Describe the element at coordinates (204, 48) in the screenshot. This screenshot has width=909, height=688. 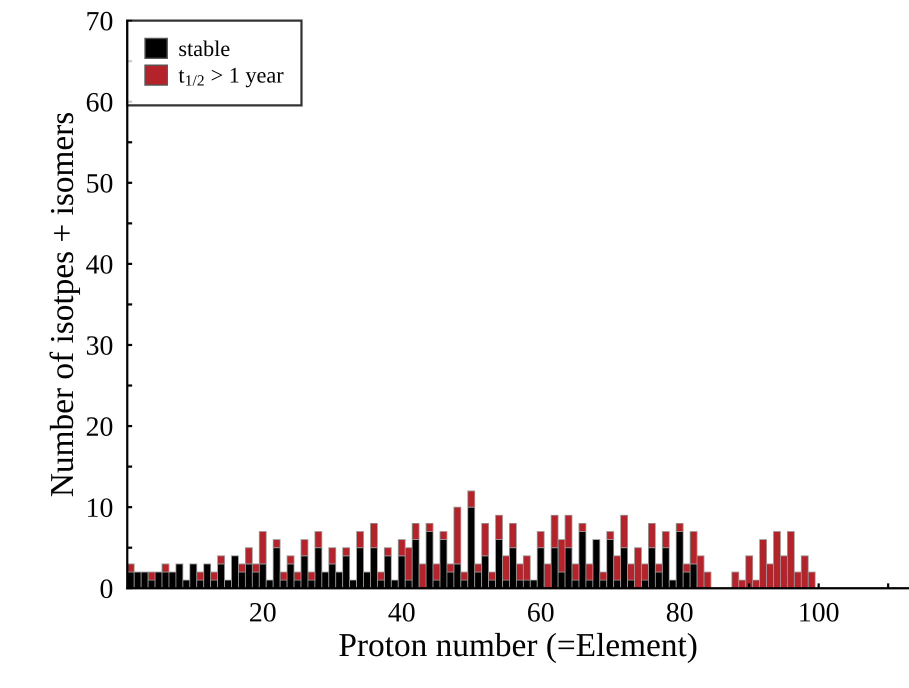
I see `legend-label: stable` at that location.